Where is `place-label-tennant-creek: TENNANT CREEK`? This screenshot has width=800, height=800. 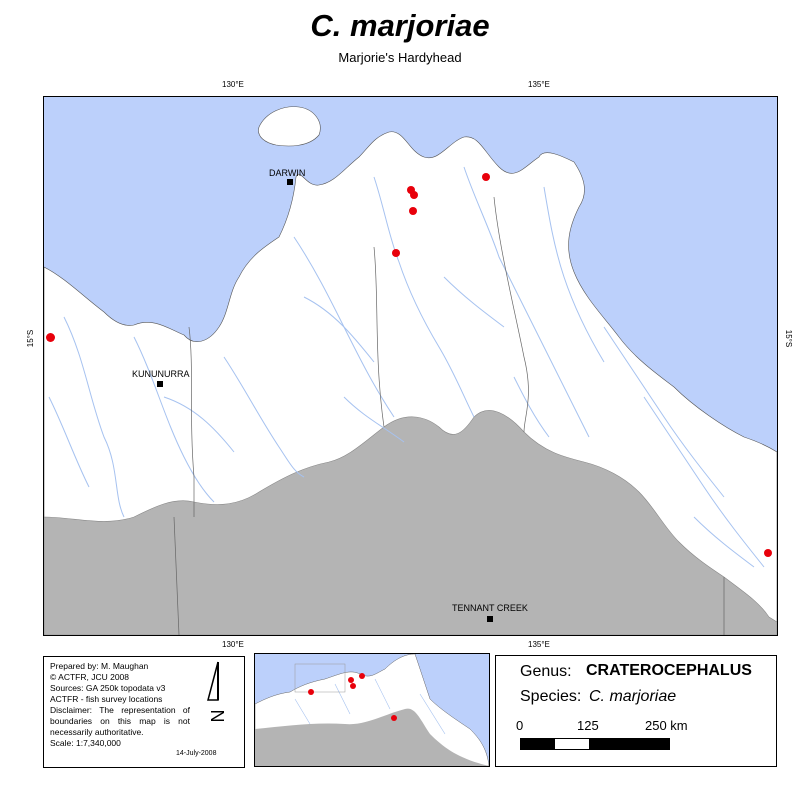 place-label-tennant-creek: TENNANT CREEK is located at coordinates (490, 608).